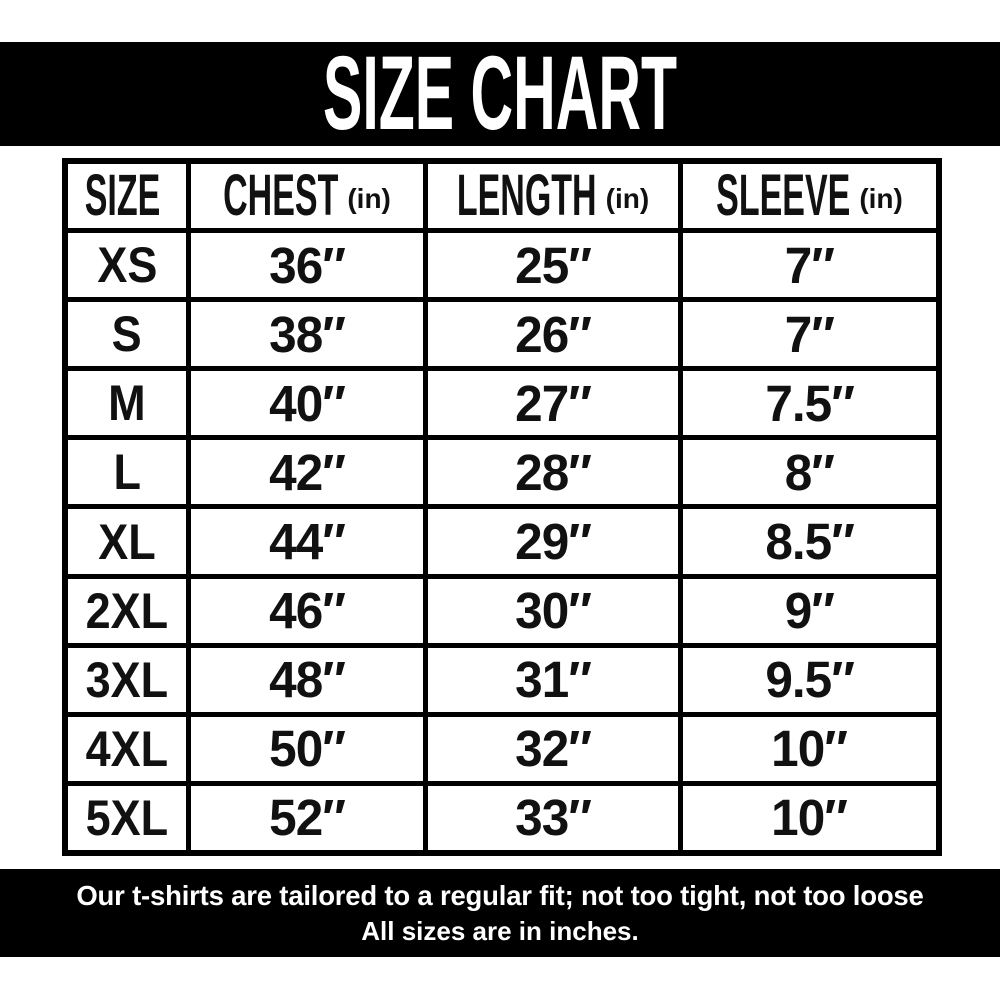 This screenshot has width=1000, height=1000. I want to click on chest-cell: 44″, so click(307, 541).